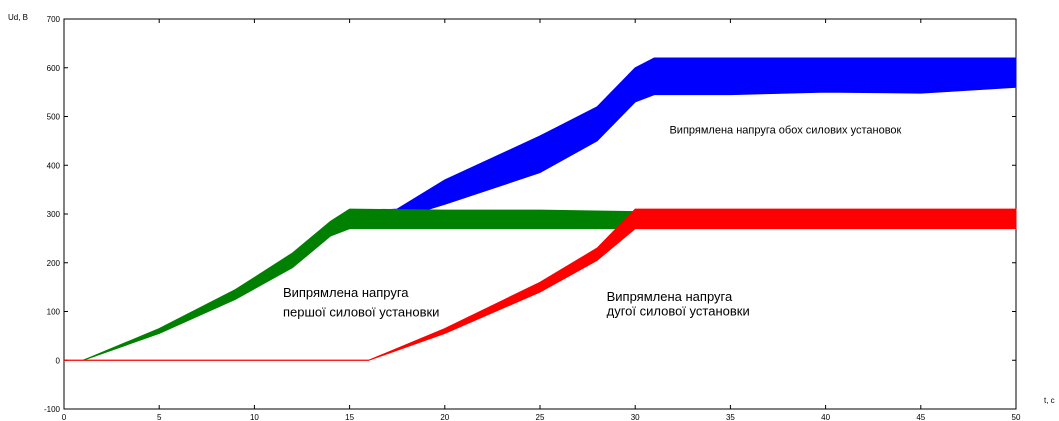 The width and height of the screenshot is (1059, 421). Describe the element at coordinates (18, 17) in the screenshot. I see `y-axis-label: Ud, B` at that location.